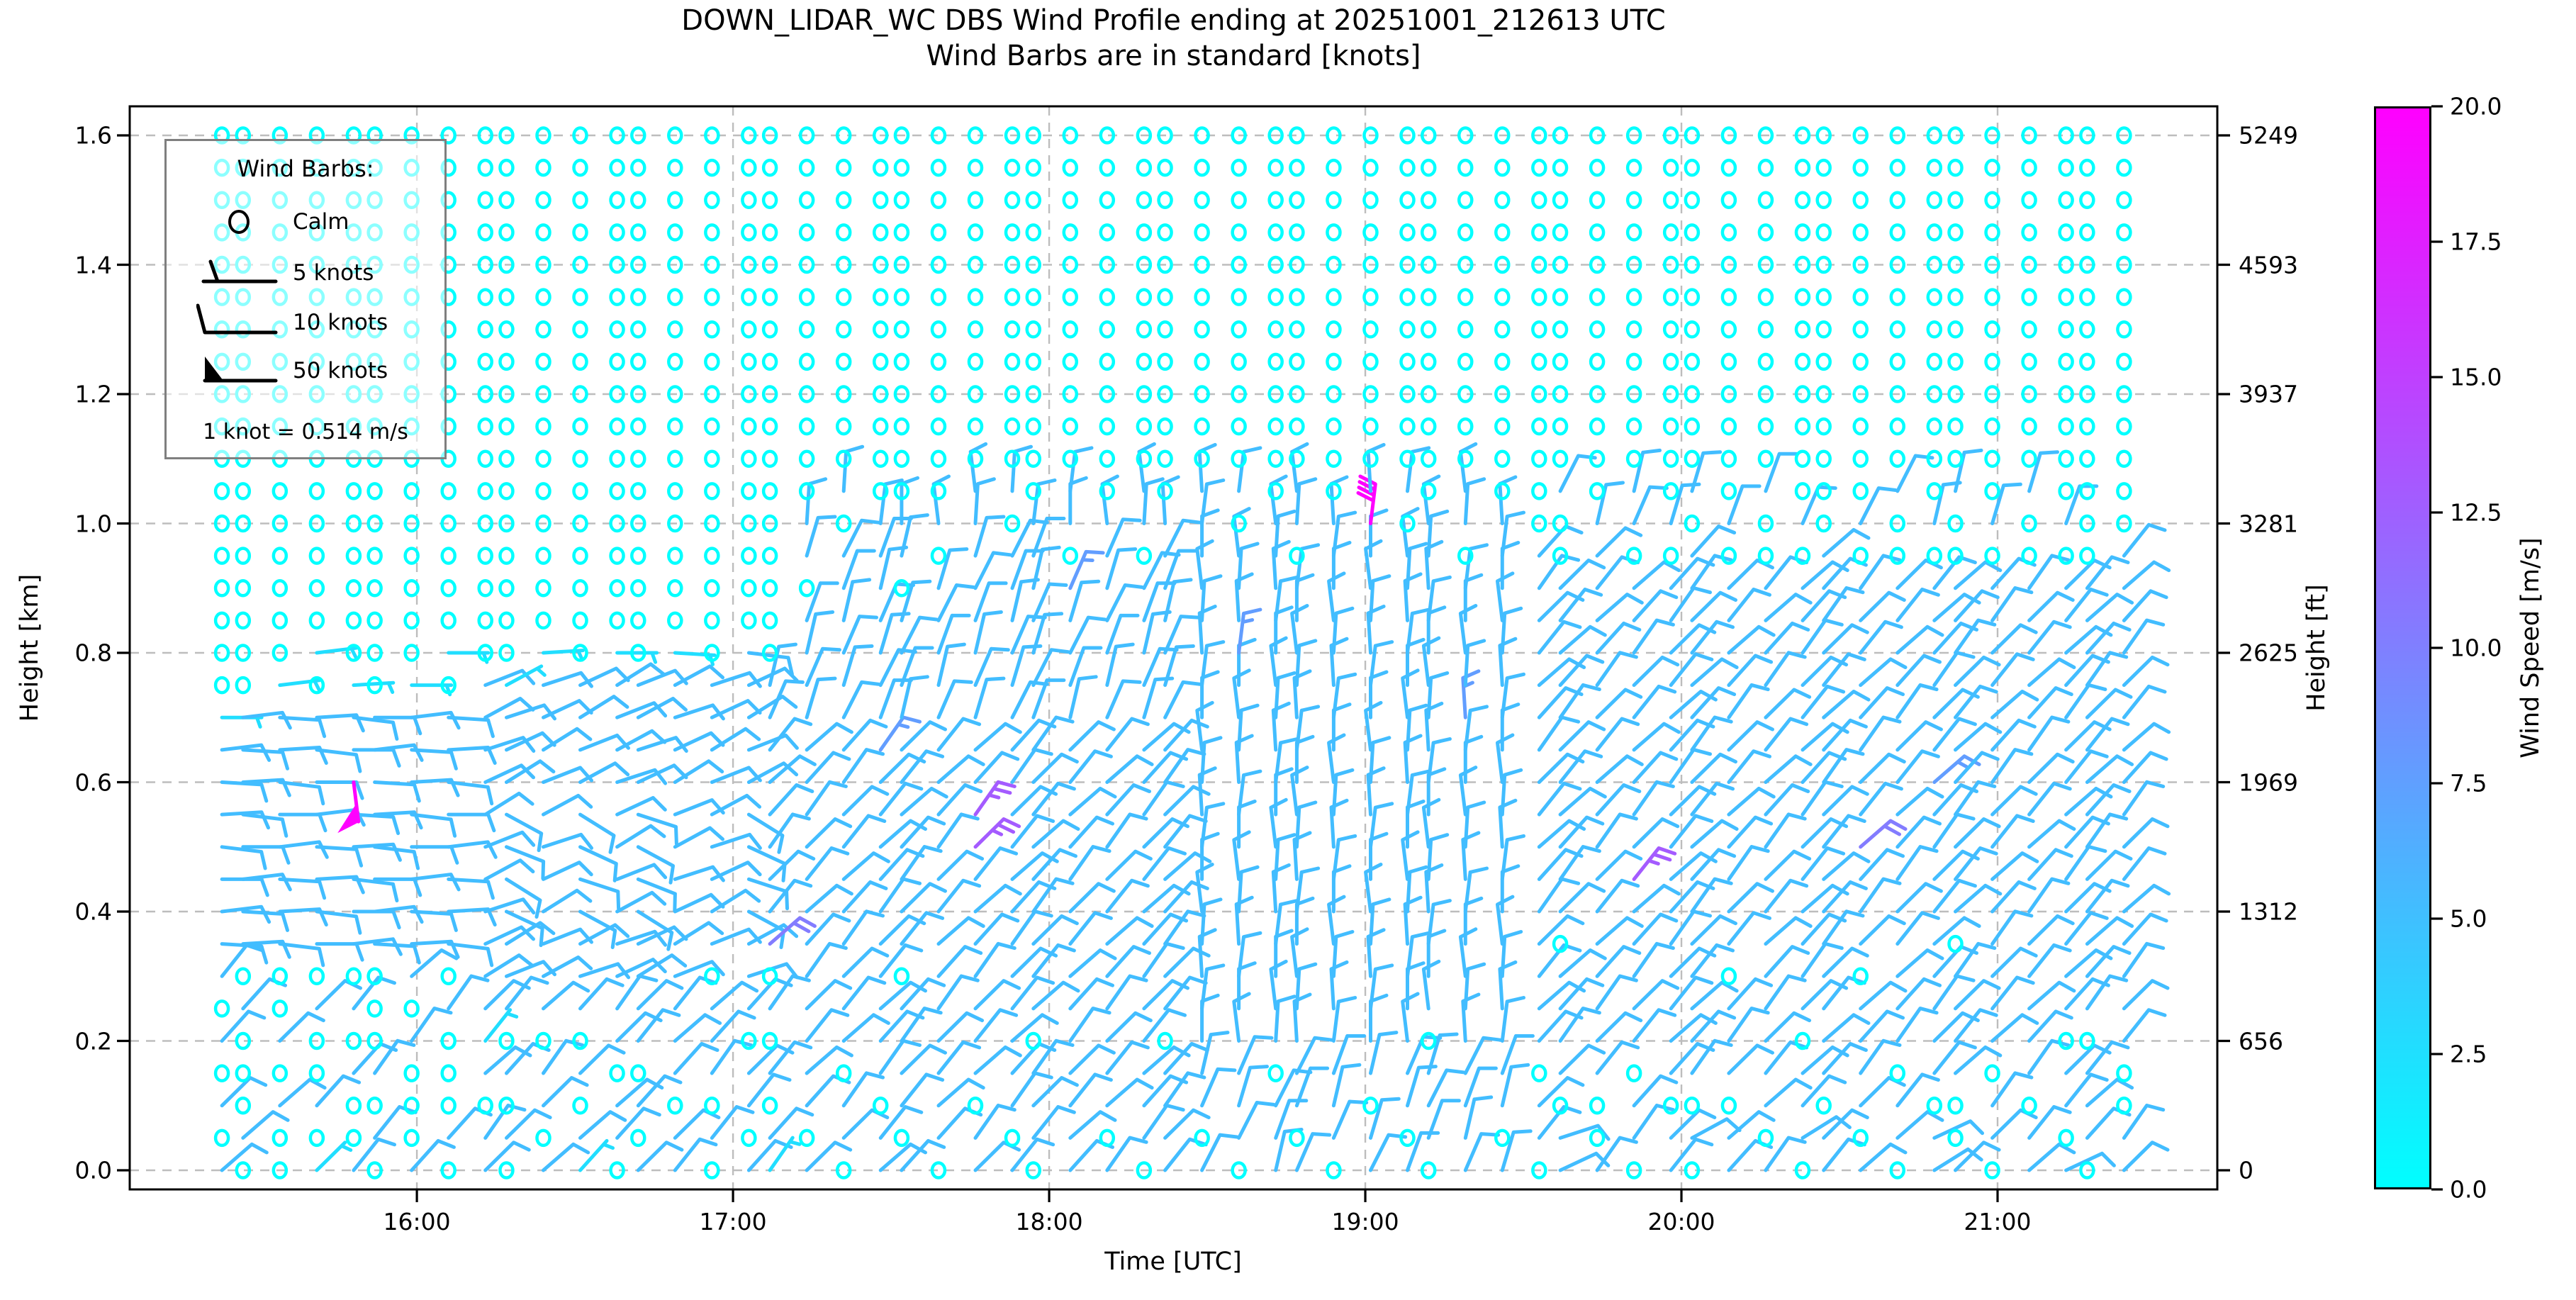 The height and width of the screenshot is (1300, 2576). I want to click on wind-speed-colorbar, so click(2402, 647).